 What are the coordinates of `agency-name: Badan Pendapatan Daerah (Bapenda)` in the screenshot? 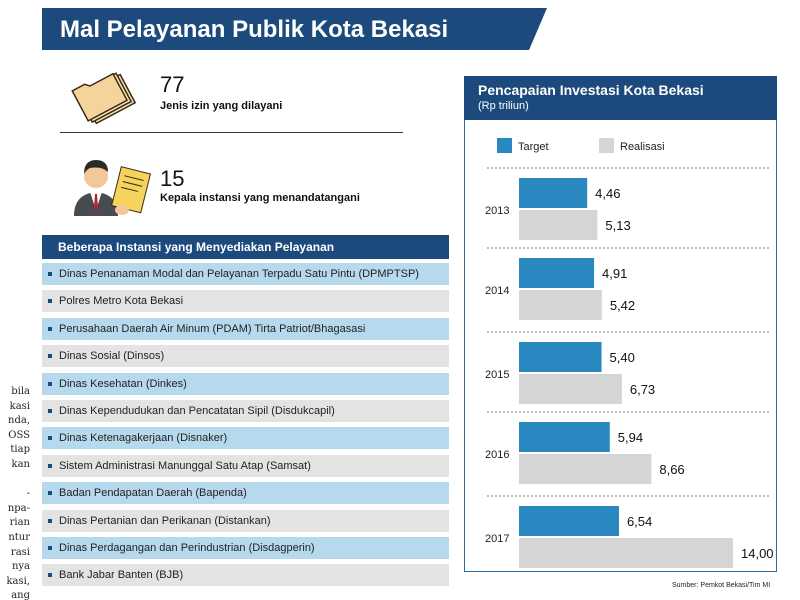 It's located at (153, 493).